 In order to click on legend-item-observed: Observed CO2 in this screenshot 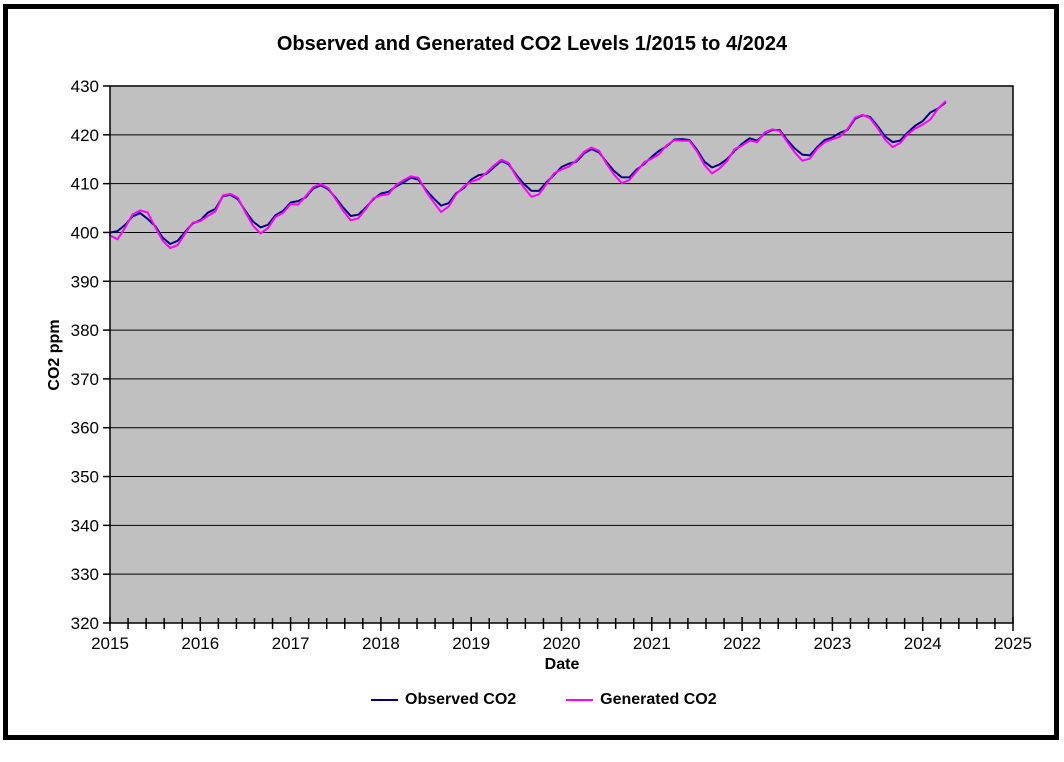, I will do `click(443, 700)`.